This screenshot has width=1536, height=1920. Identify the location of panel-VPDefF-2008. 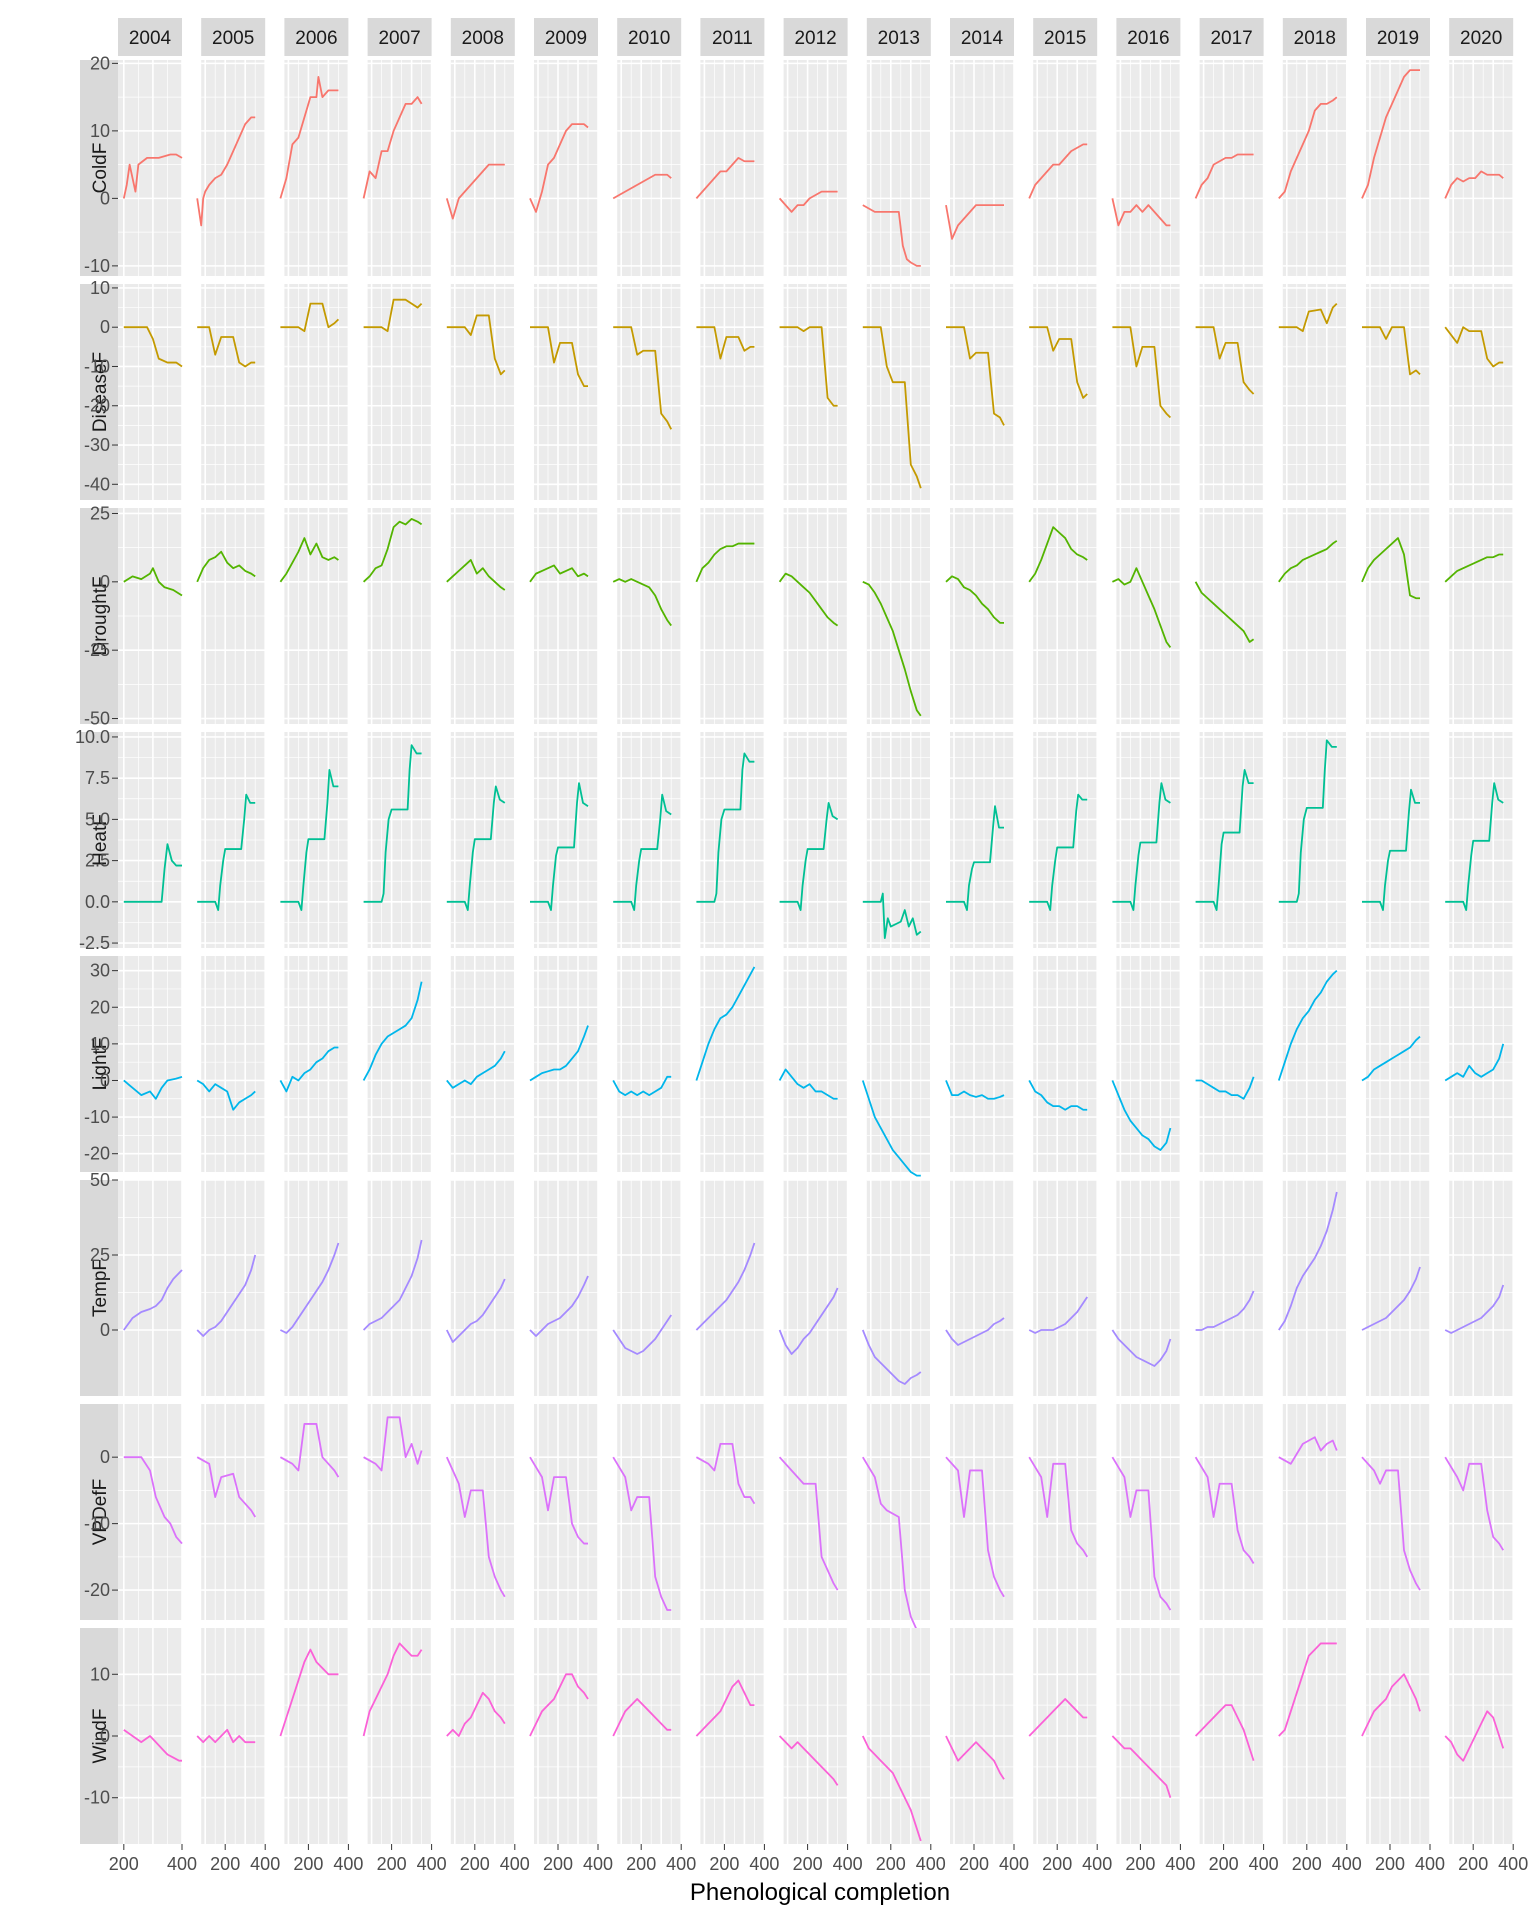
(480, 1512).